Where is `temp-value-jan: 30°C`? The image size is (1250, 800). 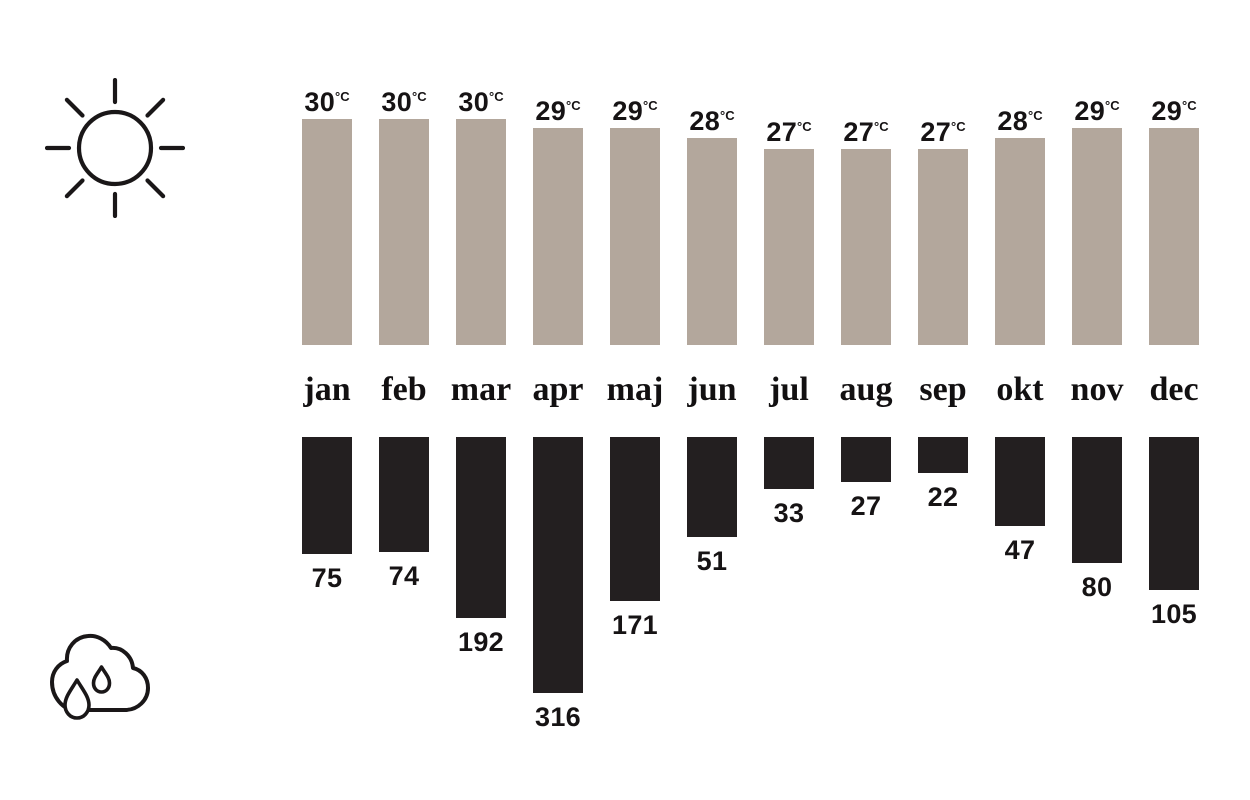
temp-value-jan: 30°C is located at coordinates (327, 99).